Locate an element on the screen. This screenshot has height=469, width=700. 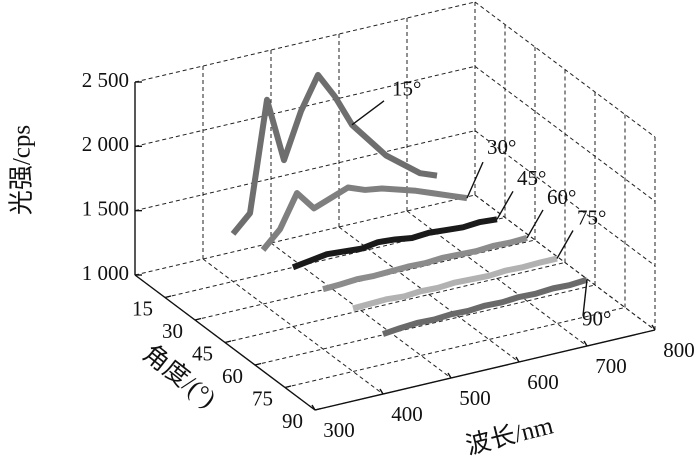
y-tick-label: 30 is located at coordinates (172, 331).